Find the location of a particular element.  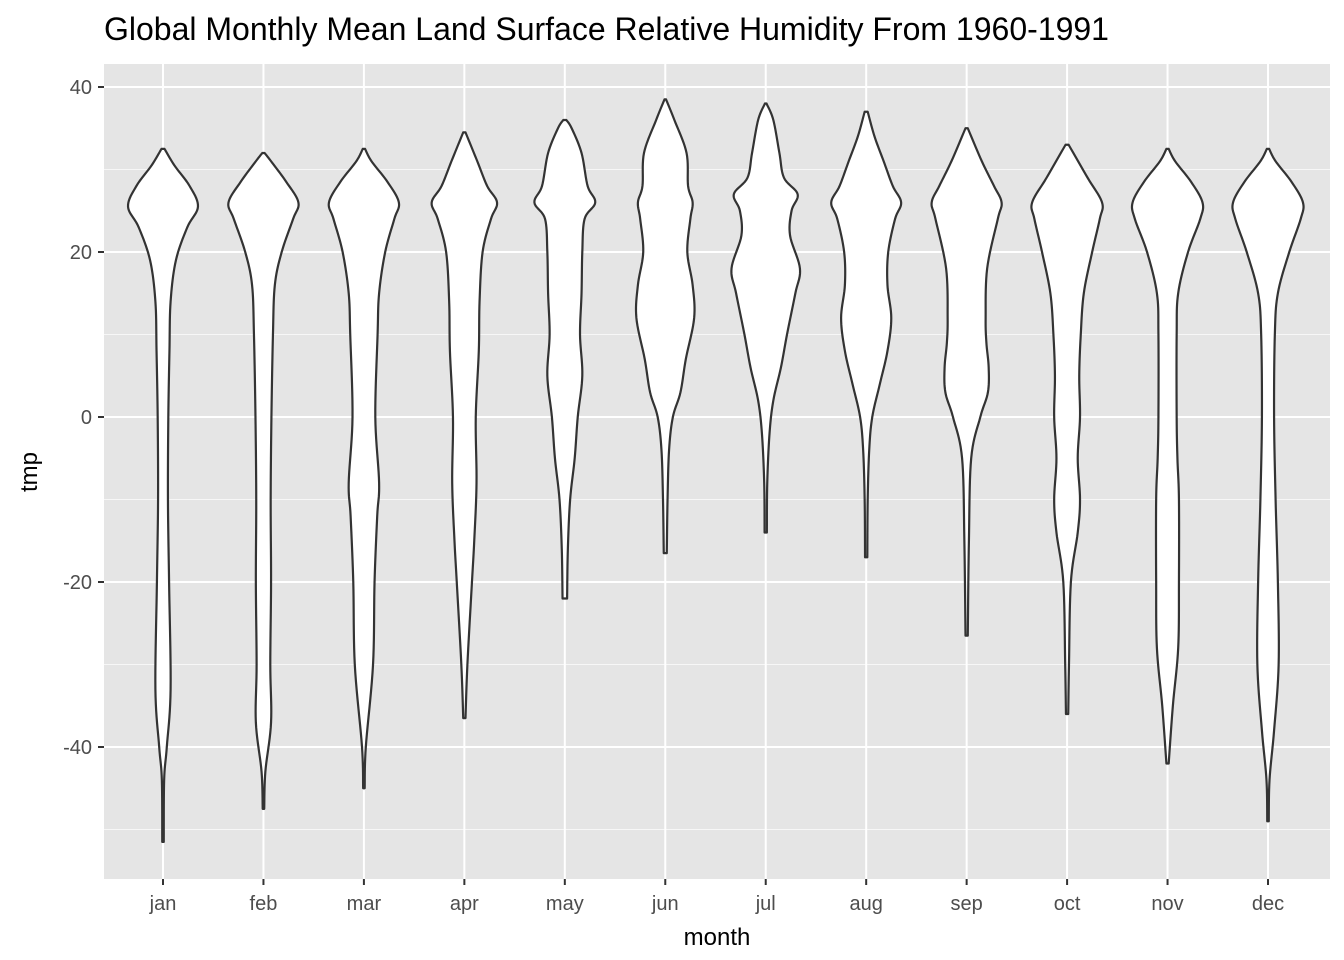

x-tick-label: jul is located at coordinates (765, 904).